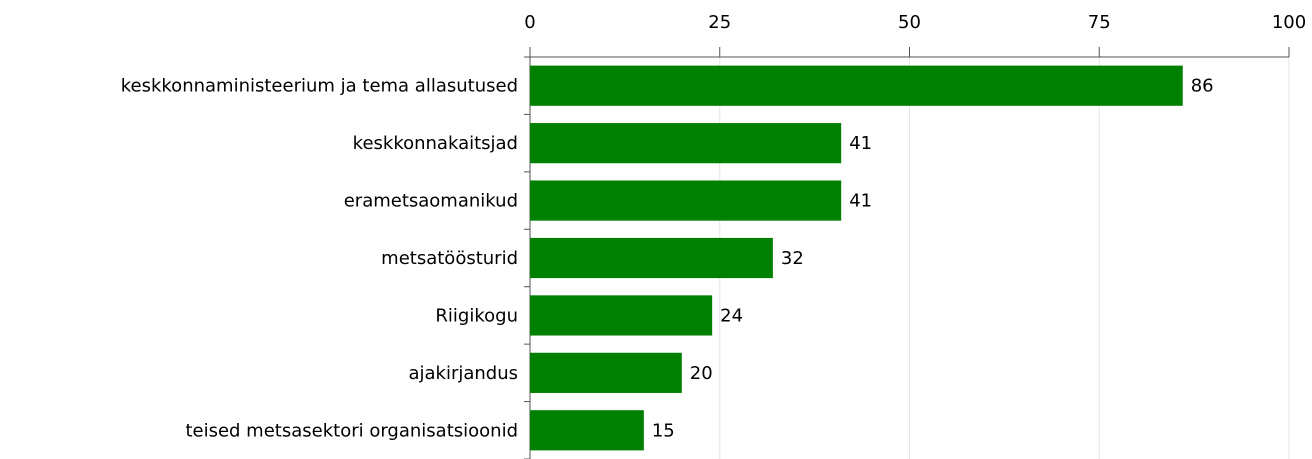 Image resolution: width=1312 pixels, height=459 pixels. I want to click on value-label: 86, so click(1202, 86).